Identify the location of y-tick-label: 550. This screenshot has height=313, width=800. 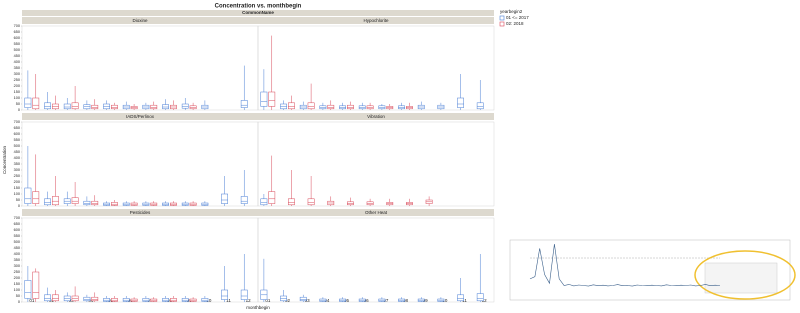
(17, 44).